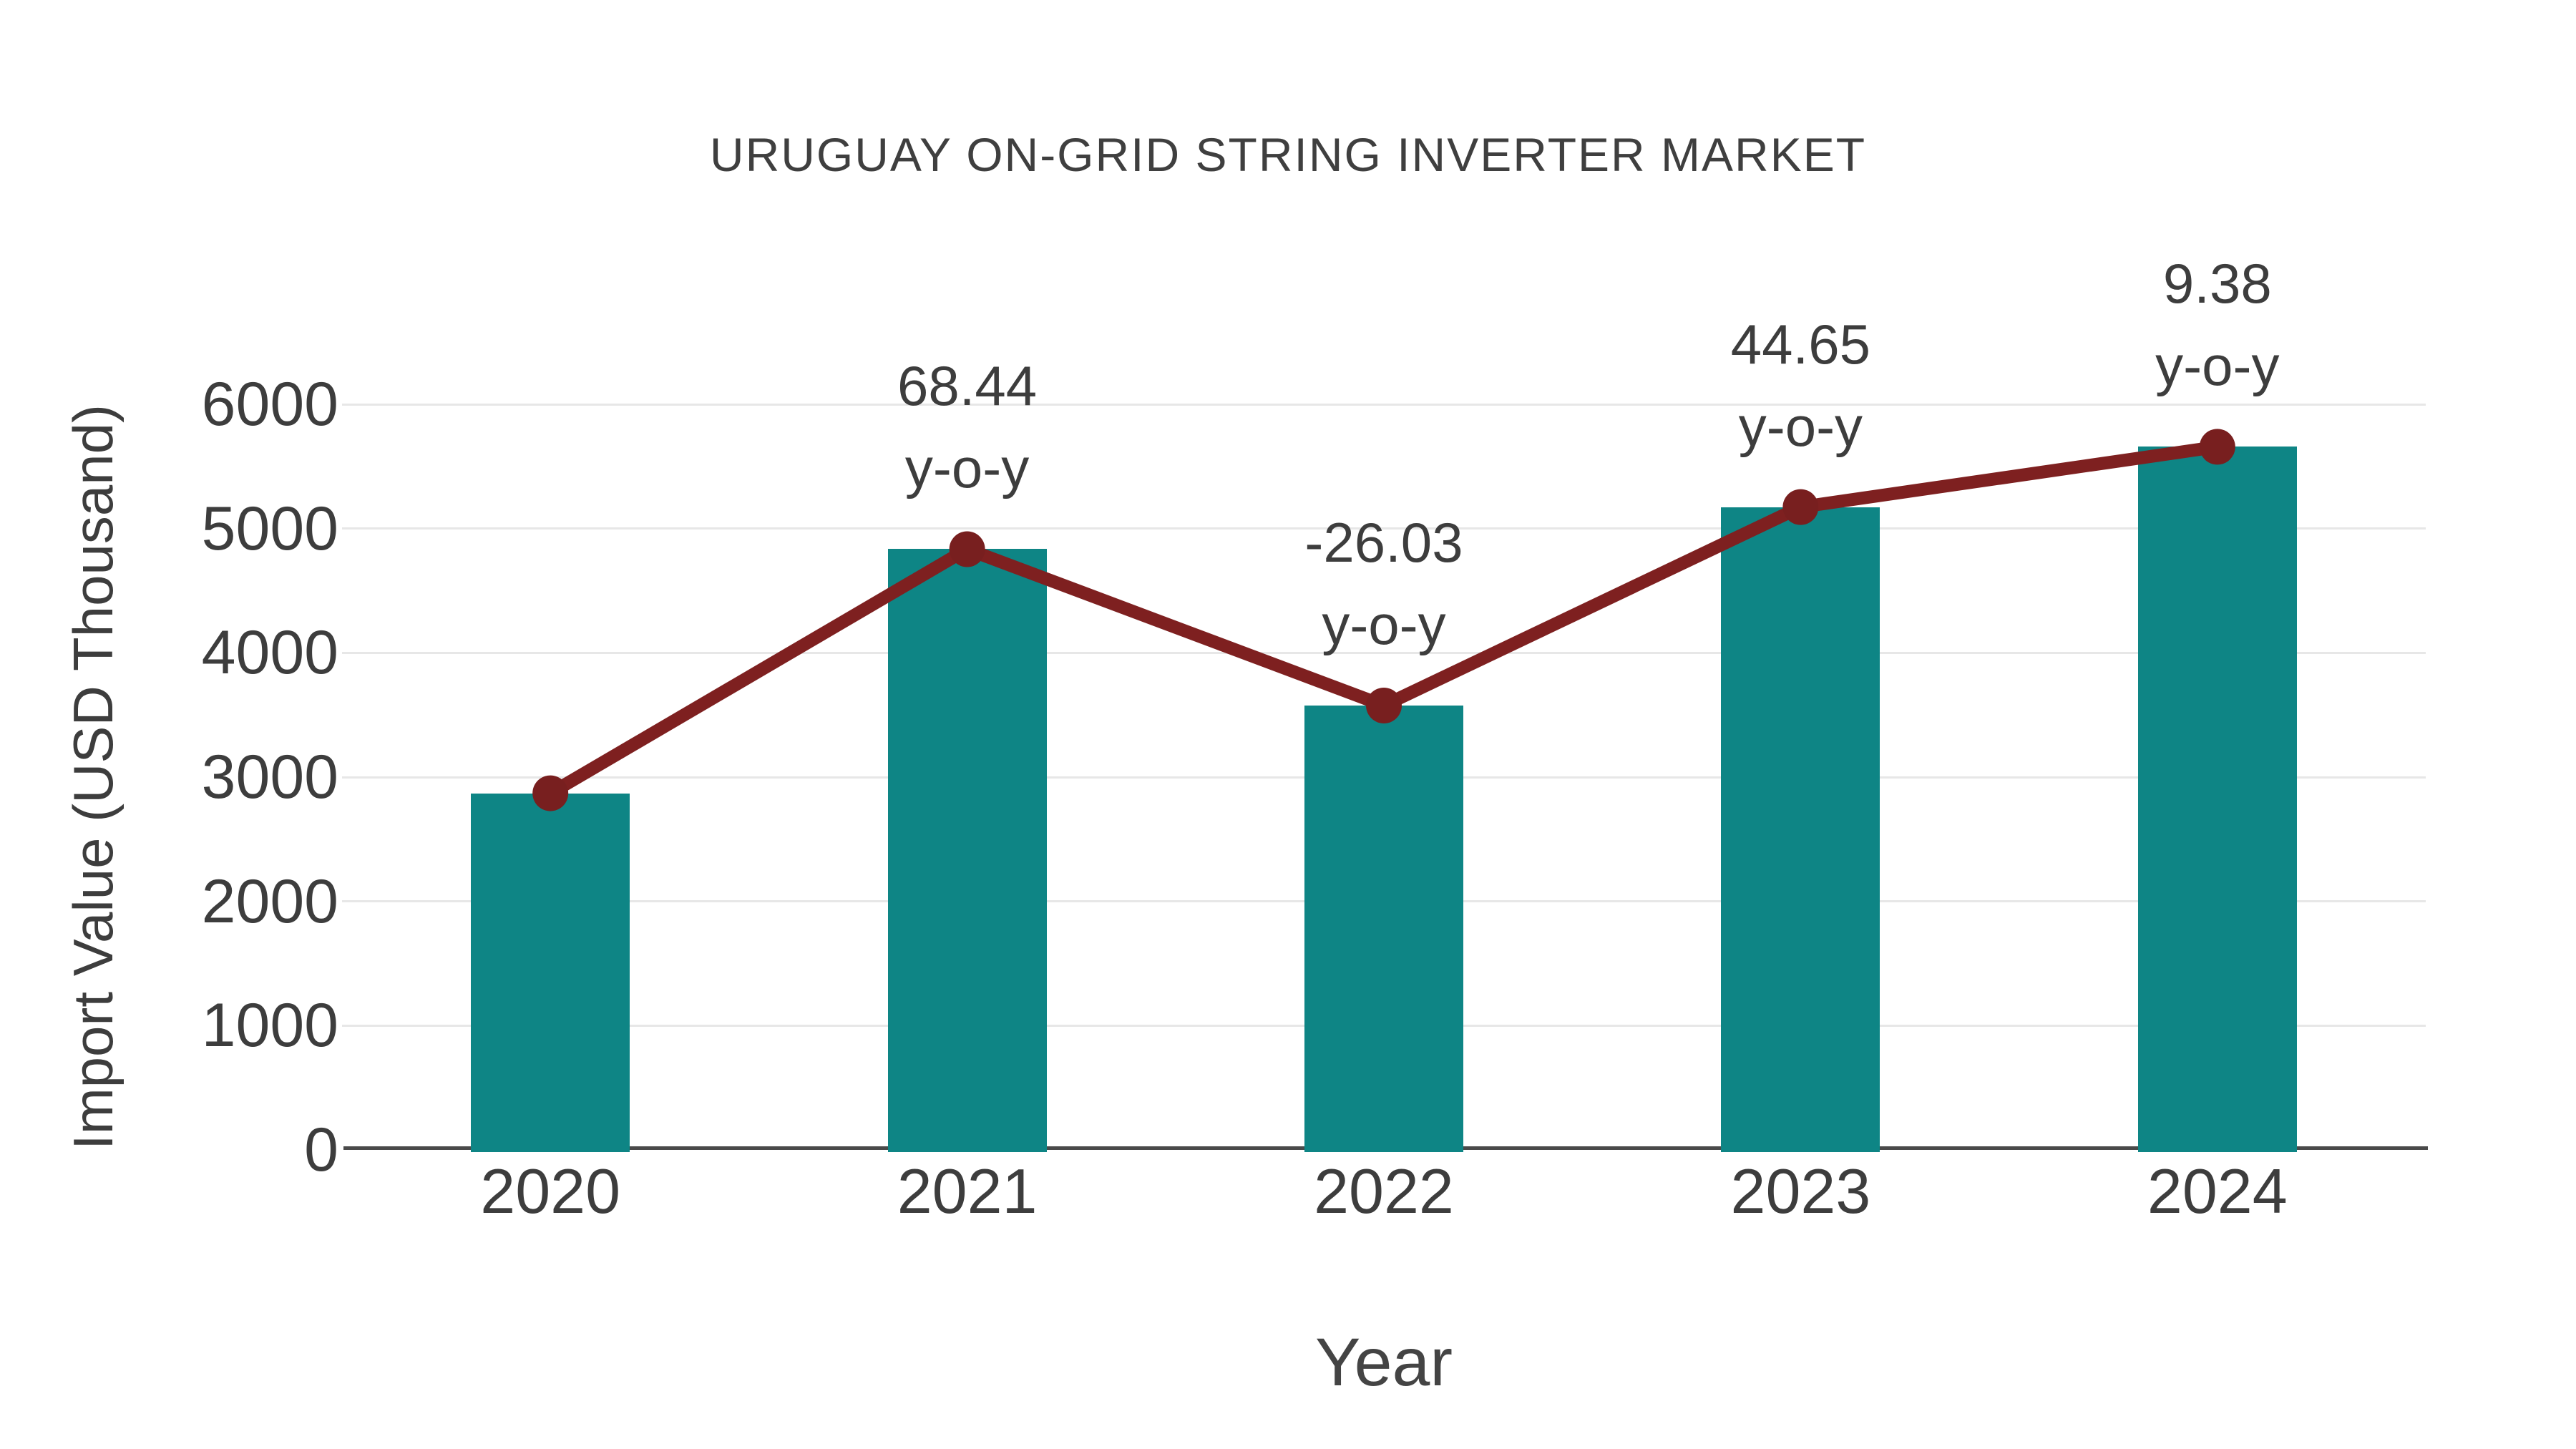 The width and height of the screenshot is (2576, 1449). What do you see at coordinates (269, 528) in the screenshot?
I see `y-tick-label: 5000` at bounding box center [269, 528].